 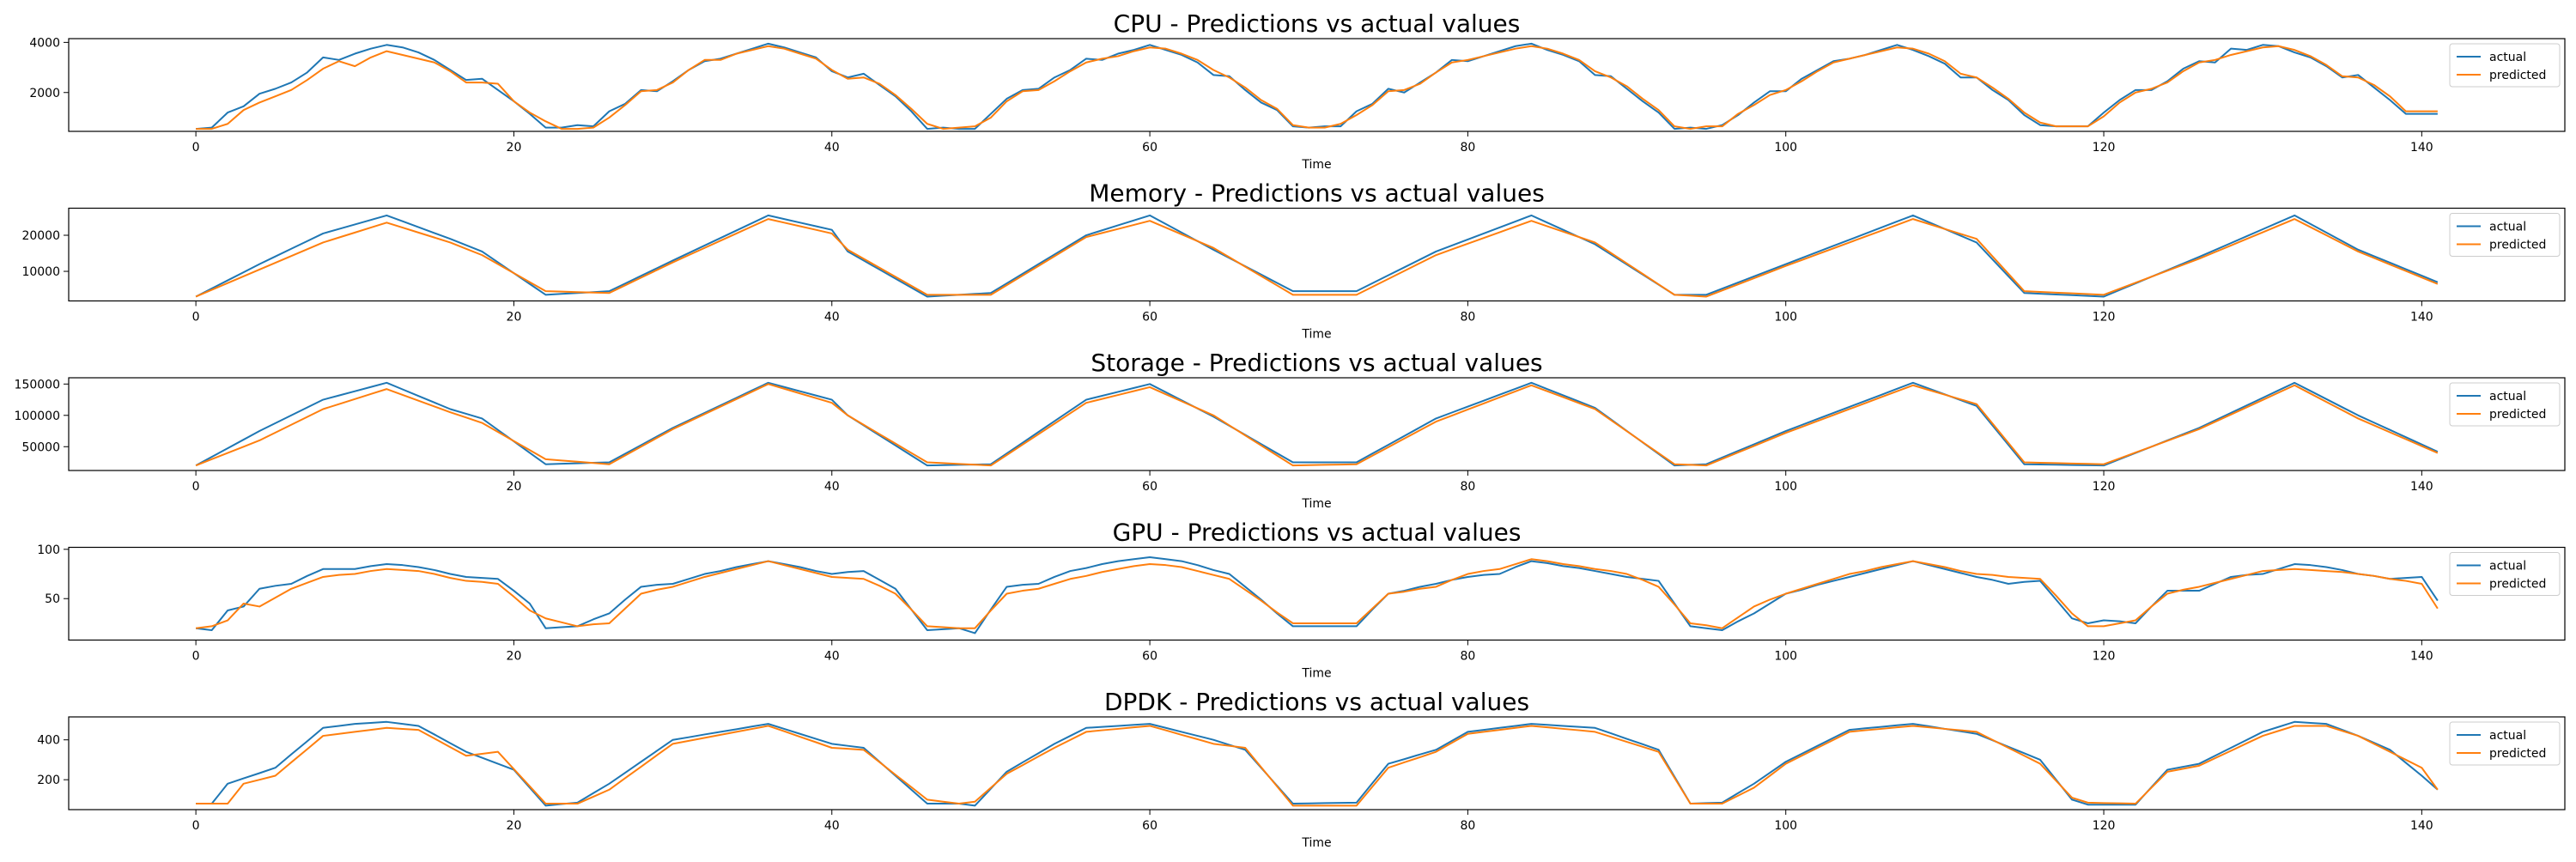 I want to click on y-tick-label: 100, so click(x=48, y=550).